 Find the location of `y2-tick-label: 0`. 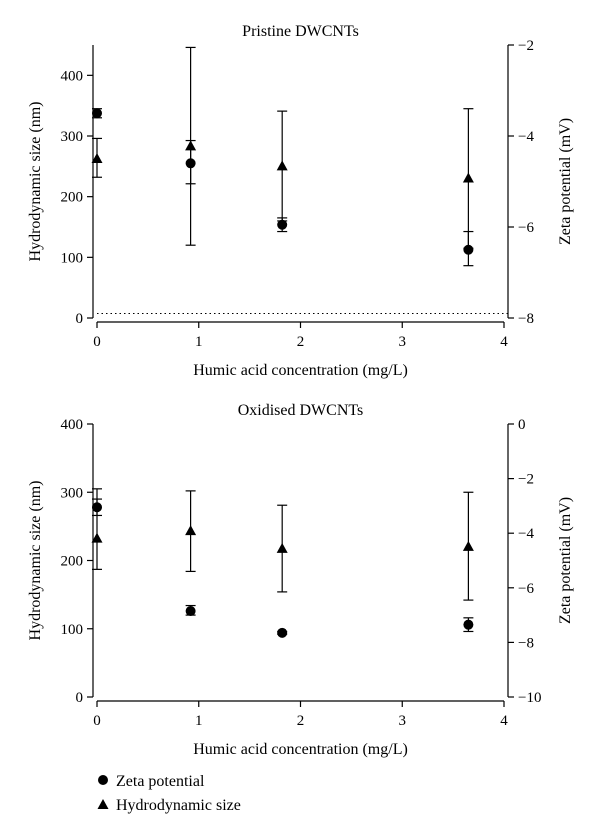

y2-tick-label: 0 is located at coordinates (522, 425).